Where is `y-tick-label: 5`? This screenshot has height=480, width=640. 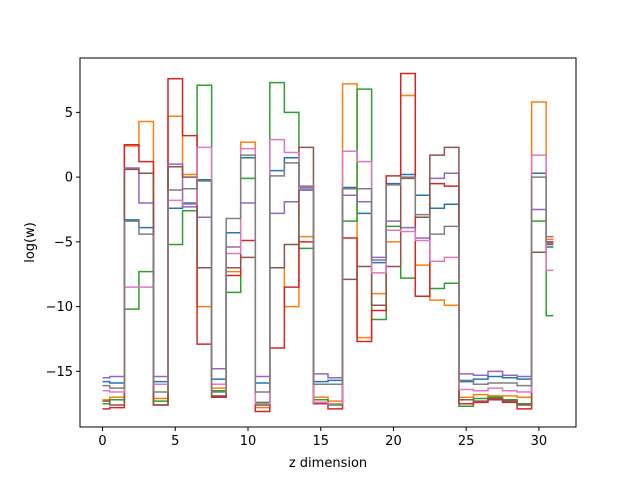
y-tick-label: 5 is located at coordinates (69, 113).